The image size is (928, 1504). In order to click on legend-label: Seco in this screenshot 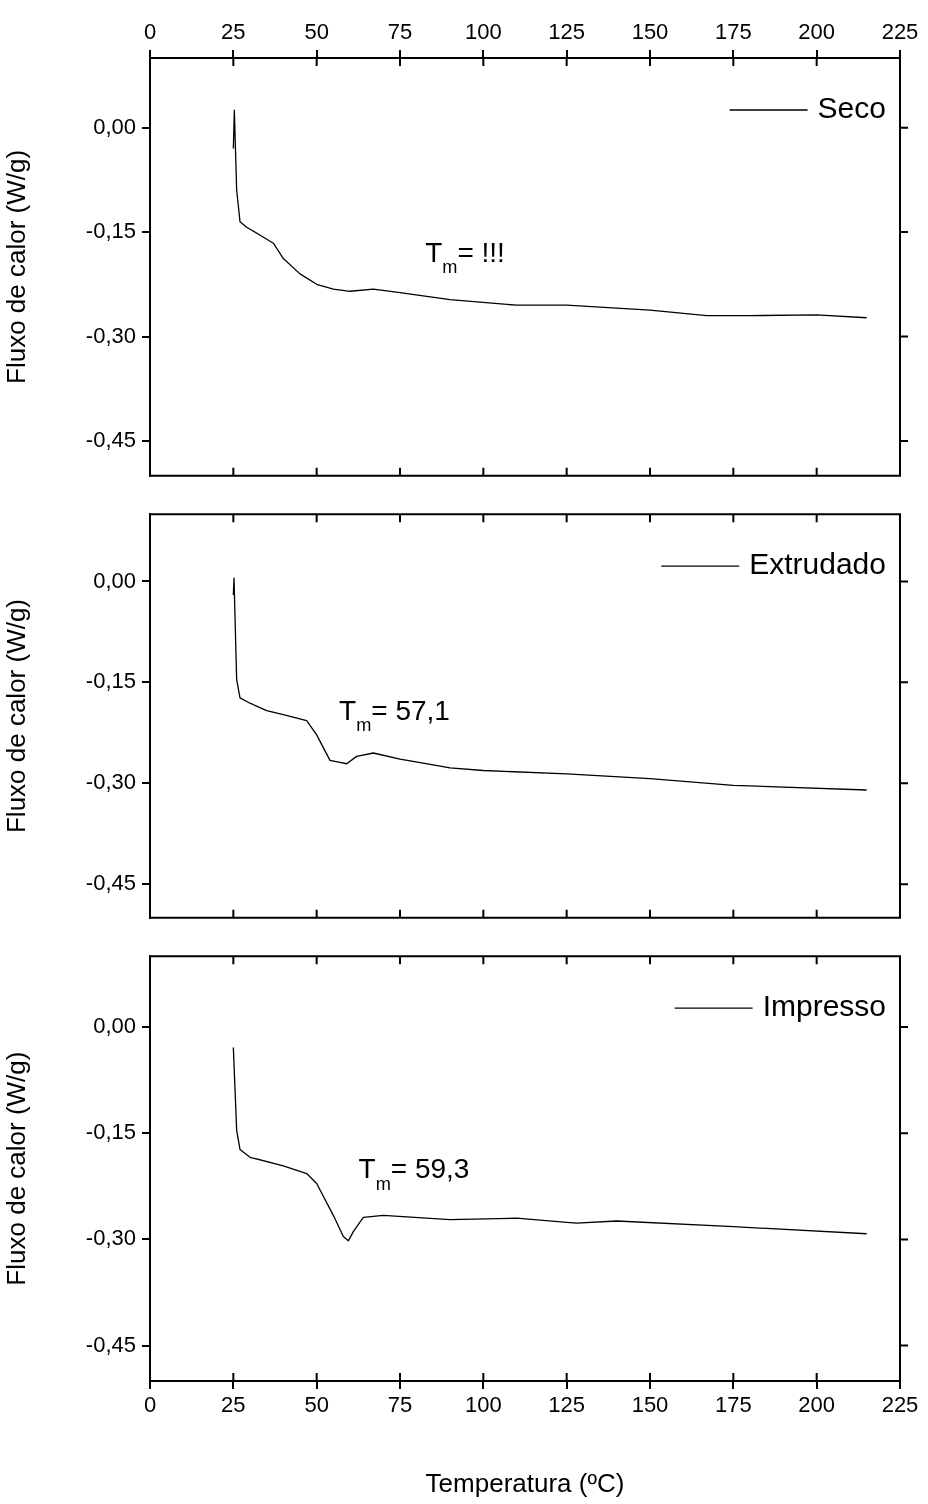, I will do `click(851, 108)`.